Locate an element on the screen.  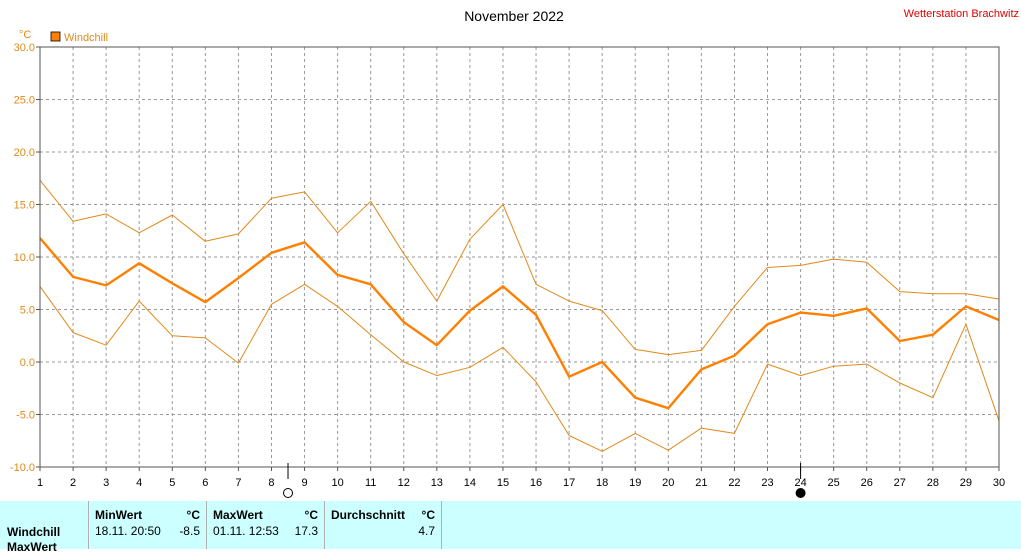
x-tick-label: 16 is located at coordinates (536, 483).